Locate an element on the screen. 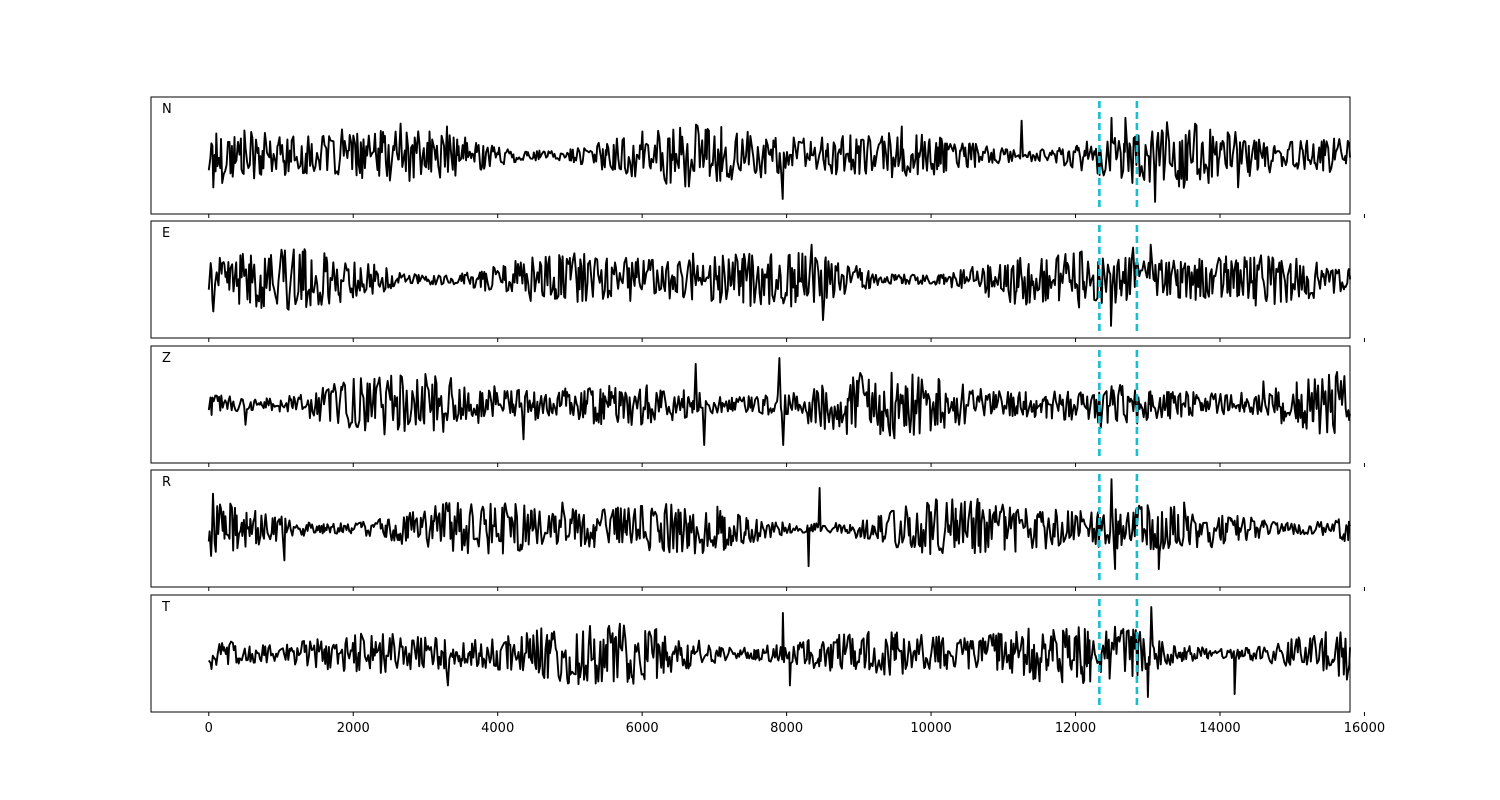 The height and width of the screenshot is (800, 1500). panel-z: Z is located at coordinates (757, 406).